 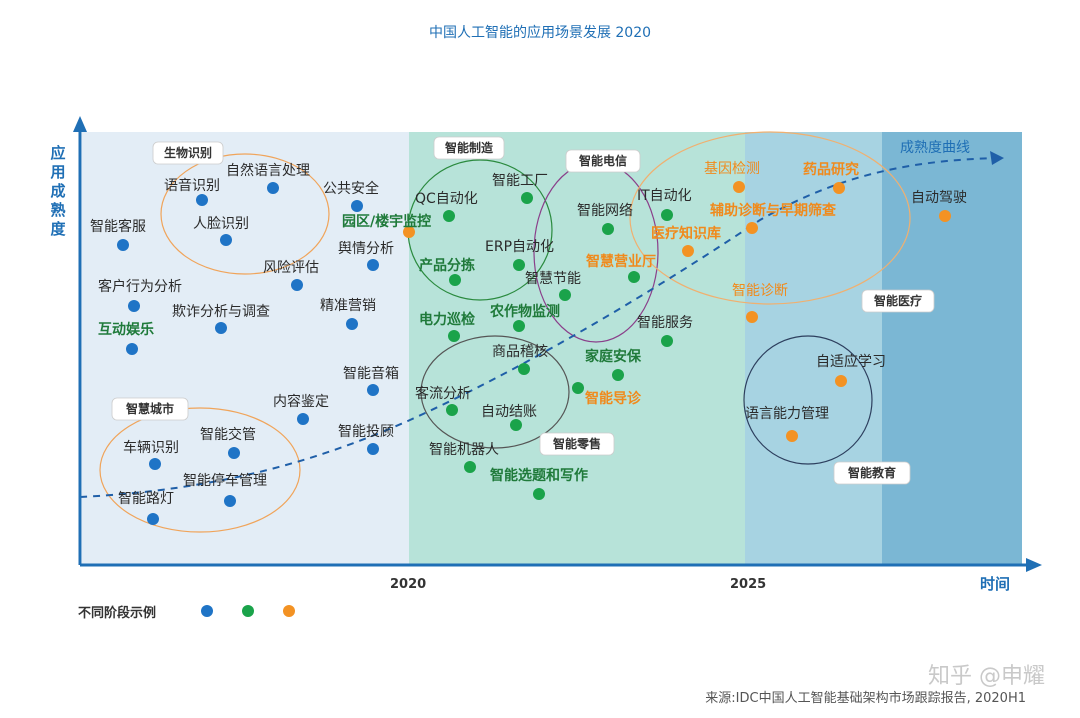 What do you see at coordinates (289, 611) in the screenshot?
I see `legend-dot-orange` at bounding box center [289, 611].